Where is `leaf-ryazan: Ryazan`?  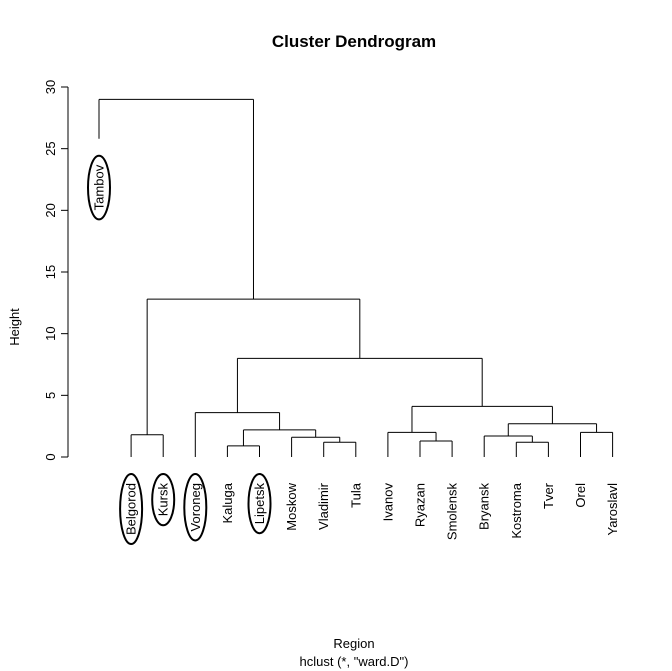 leaf-ryazan: Ryazan is located at coordinates (420, 505).